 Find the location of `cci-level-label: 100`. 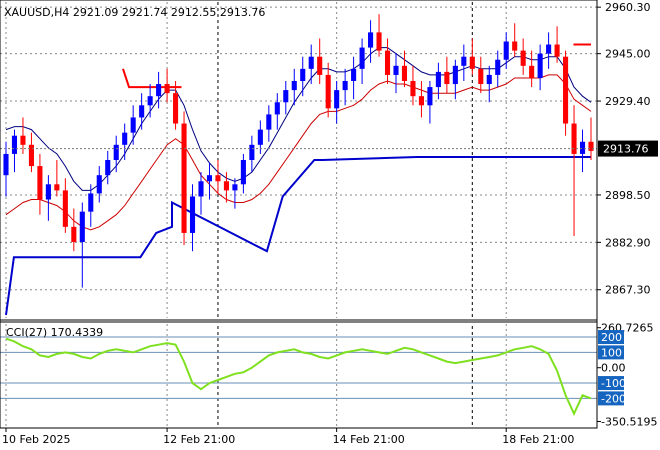

cci-level-label: 100 is located at coordinates (611, 352).